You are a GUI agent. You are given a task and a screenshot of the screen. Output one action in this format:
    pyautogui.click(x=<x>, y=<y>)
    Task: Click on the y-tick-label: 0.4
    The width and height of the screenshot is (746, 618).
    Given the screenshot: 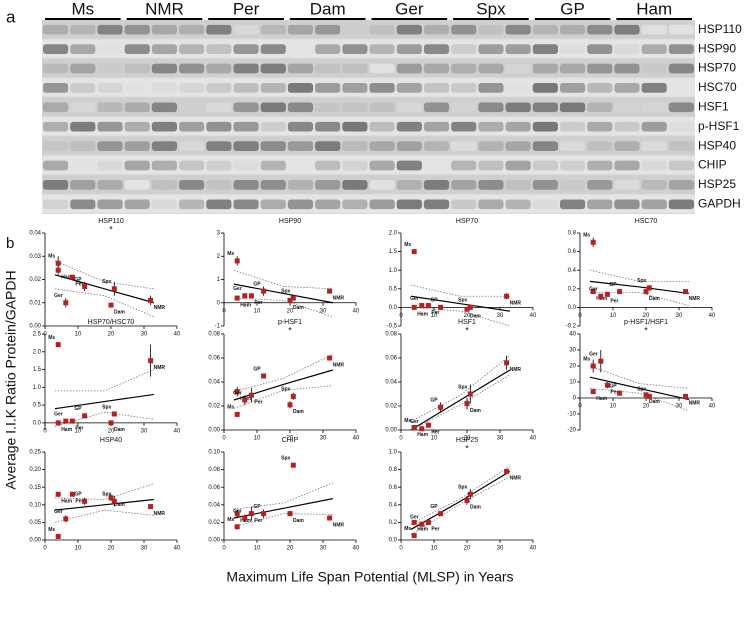 What is the action you would take?
    pyautogui.click(x=572, y=271)
    